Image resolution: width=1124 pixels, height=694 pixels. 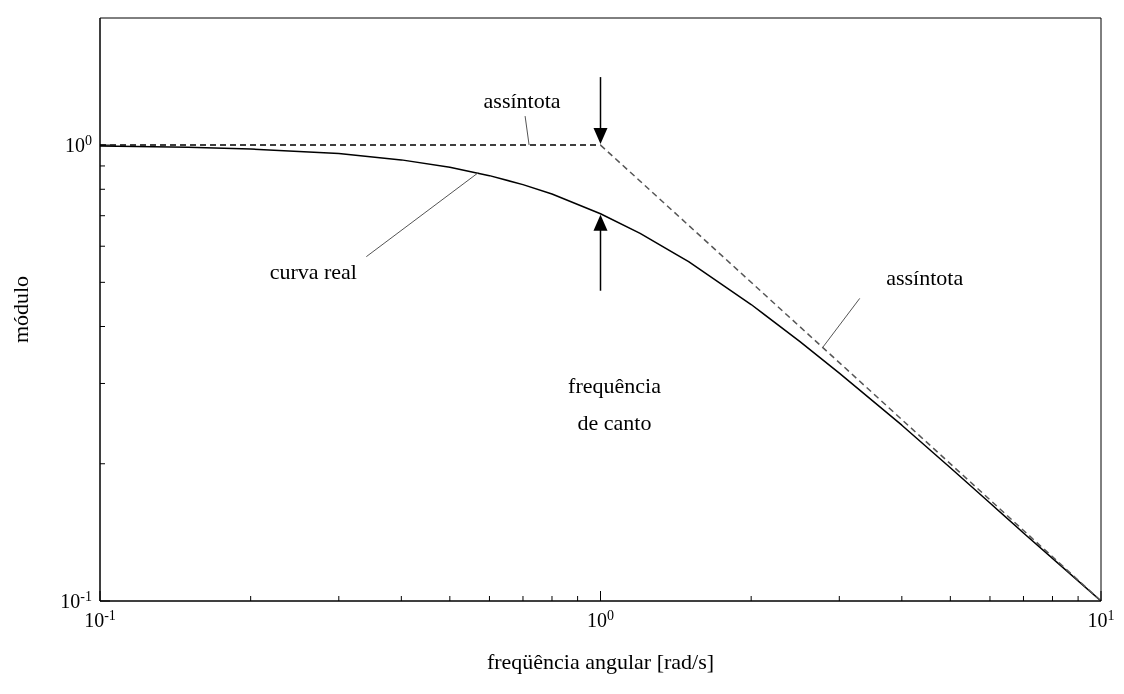 I want to click on x-tick-label: 10$^{-1}$, so click(x=100, y=619).